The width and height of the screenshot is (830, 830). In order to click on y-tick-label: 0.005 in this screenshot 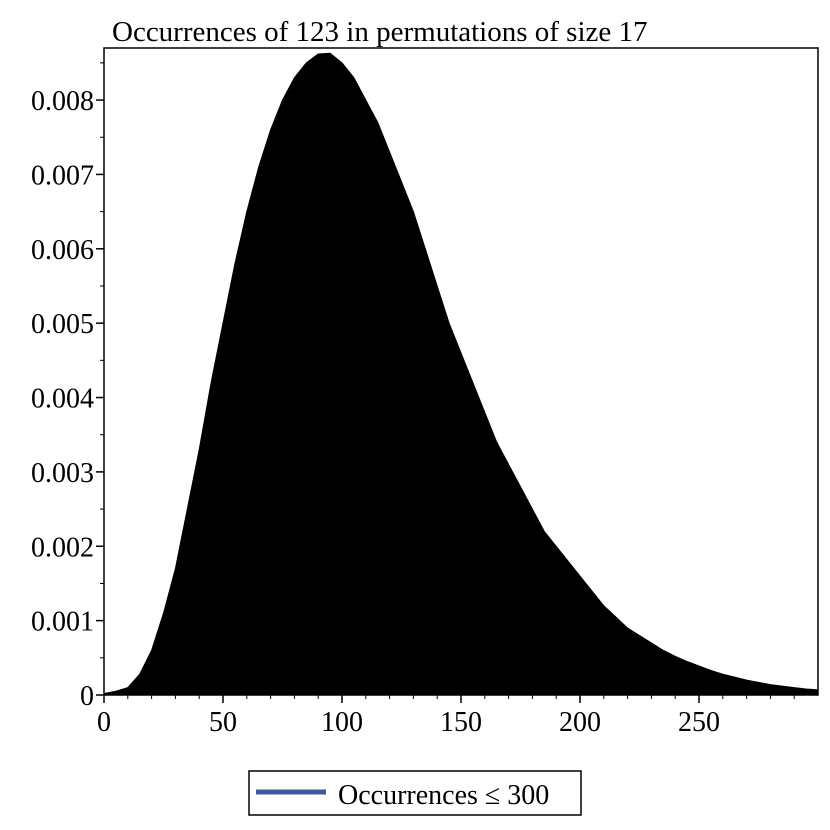, I will do `click(62, 324)`.